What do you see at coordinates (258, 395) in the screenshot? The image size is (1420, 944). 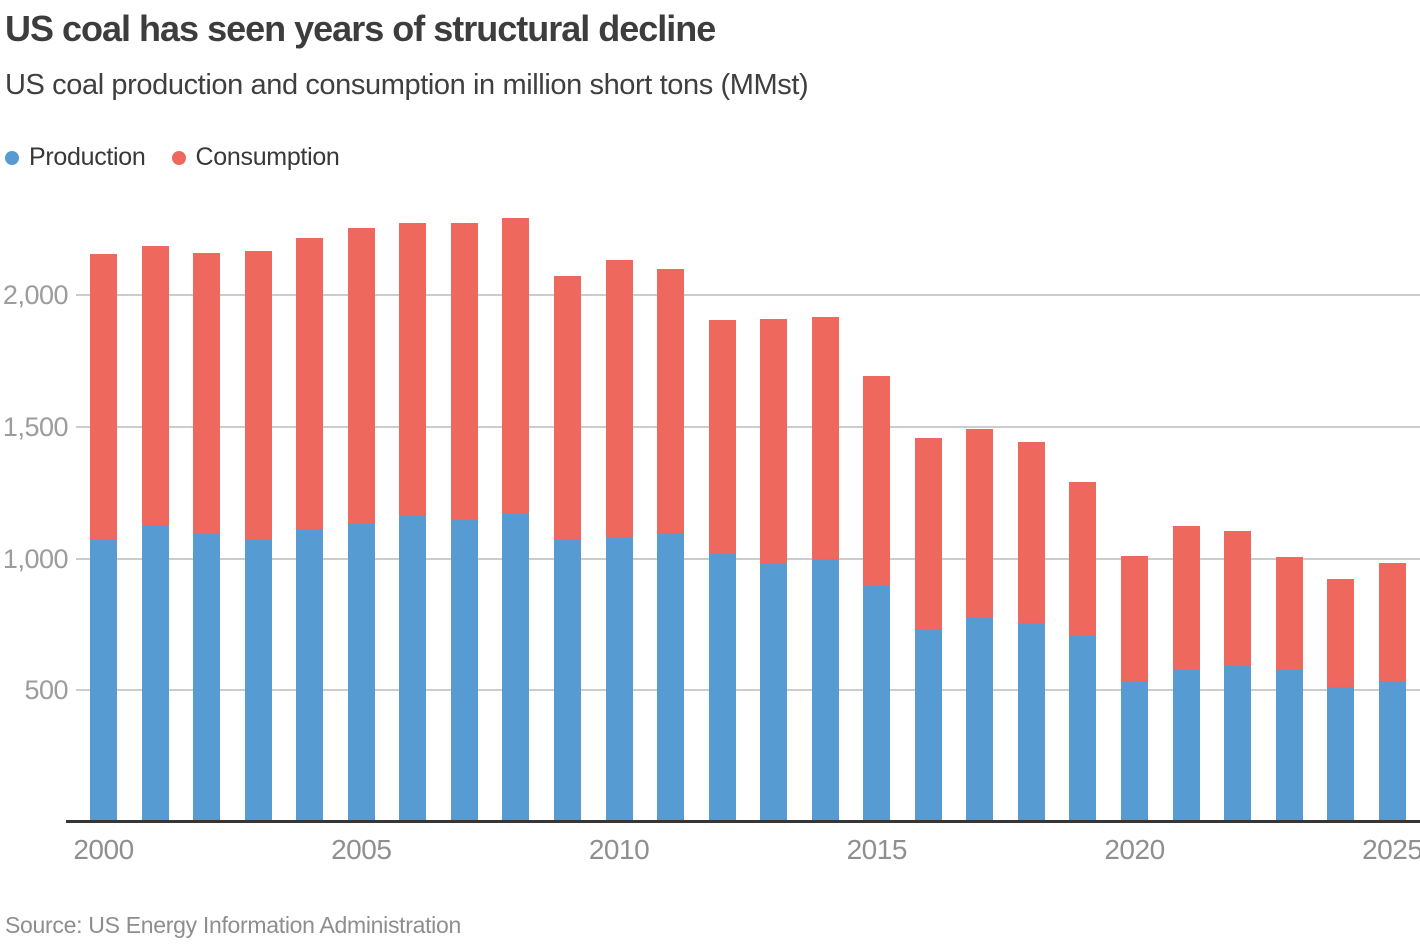 I see `bar-2003-consumption` at bounding box center [258, 395].